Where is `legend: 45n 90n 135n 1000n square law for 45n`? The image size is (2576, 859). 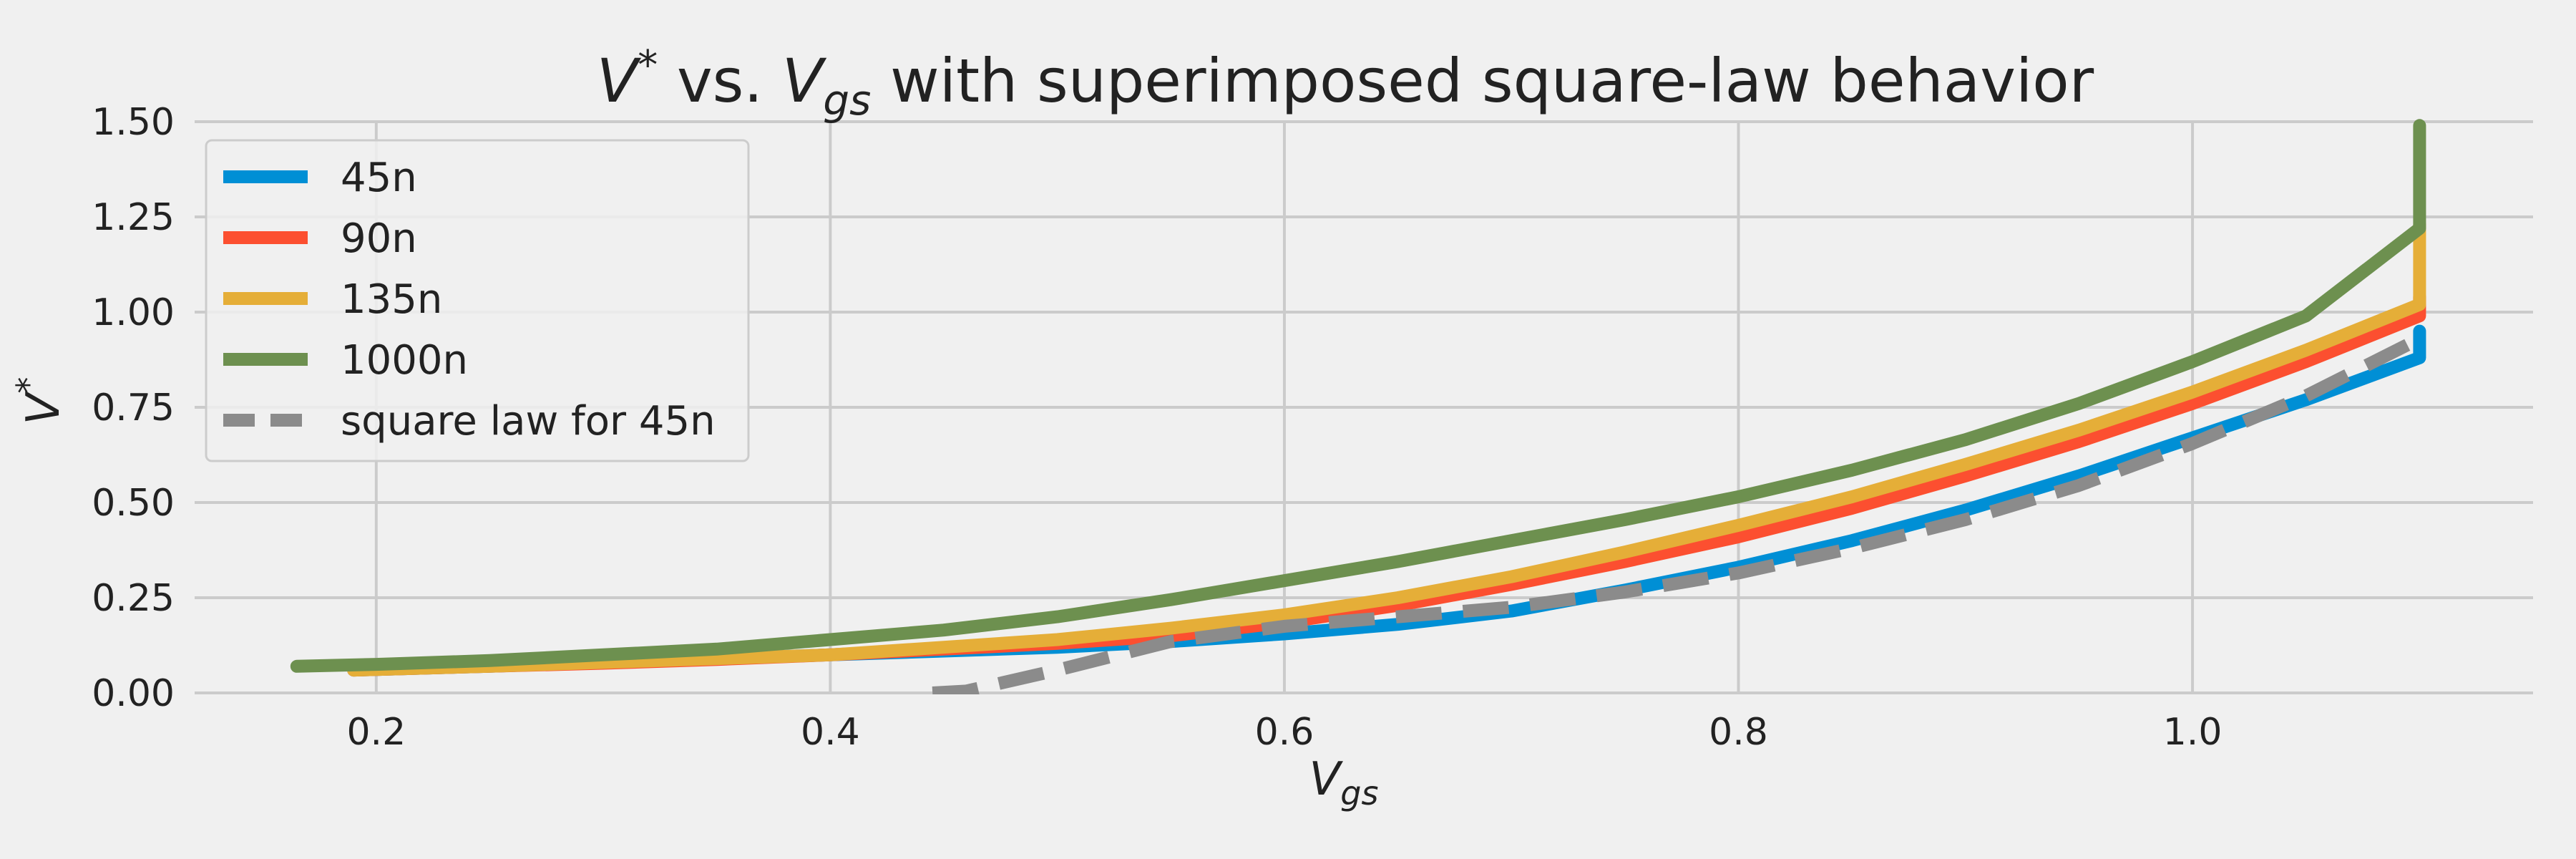 legend: 45n 90n 135n 1000n square law for 45n is located at coordinates (478, 300).